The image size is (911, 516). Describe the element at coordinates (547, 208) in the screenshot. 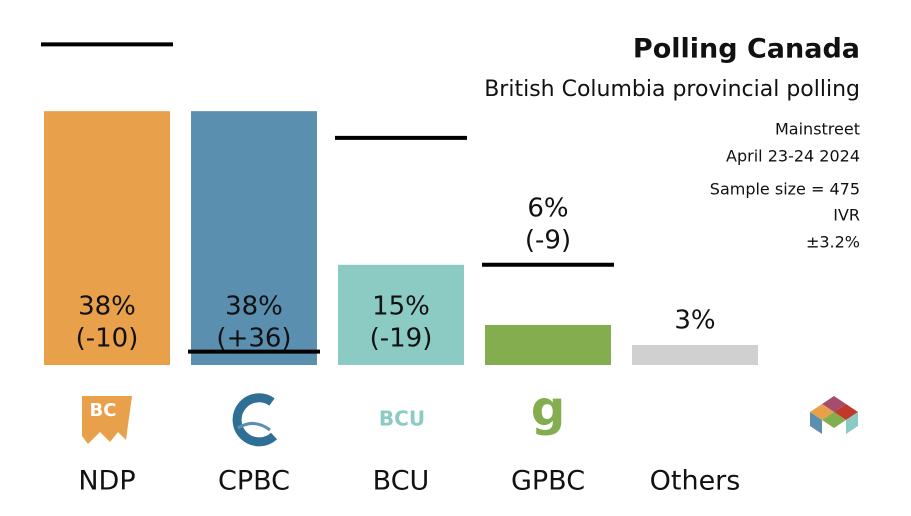

I see `value-label: 6%` at that location.